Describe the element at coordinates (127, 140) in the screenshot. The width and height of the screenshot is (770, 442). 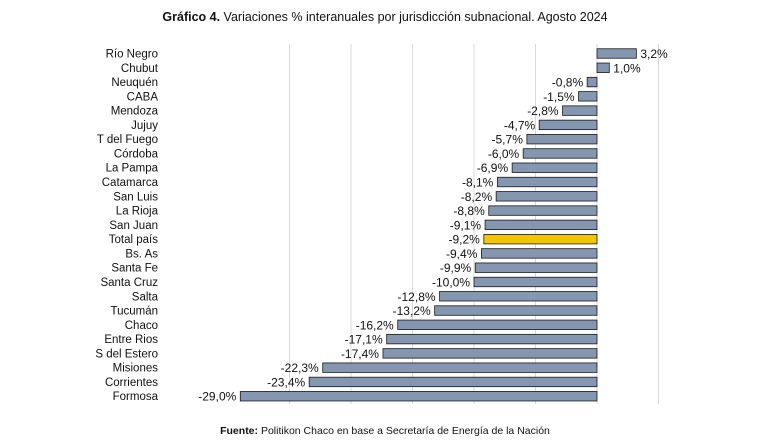
I see `category-label: T del Fuego` at that location.